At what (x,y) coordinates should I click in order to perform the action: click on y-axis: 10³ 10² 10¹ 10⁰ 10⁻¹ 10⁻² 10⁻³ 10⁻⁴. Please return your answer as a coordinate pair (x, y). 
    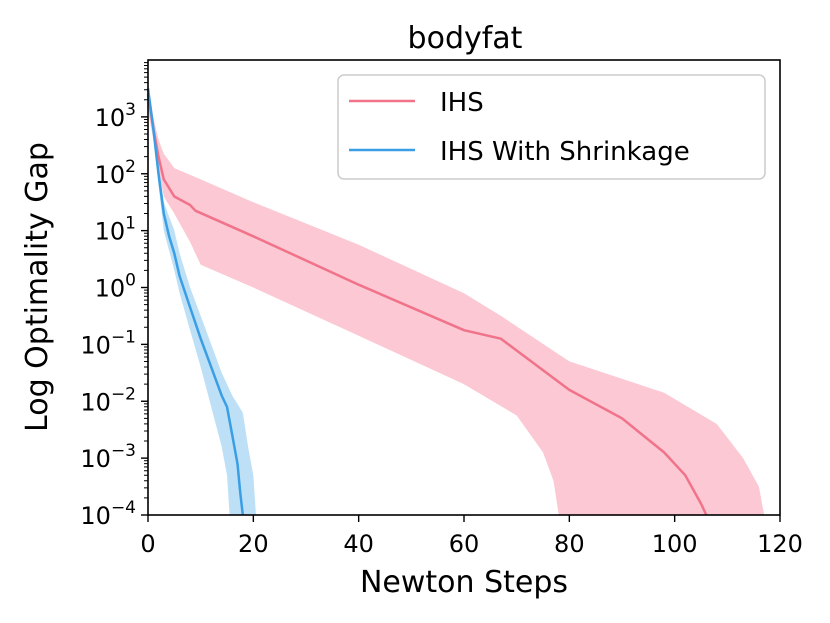
    Looking at the image, I should click on (114, 296).